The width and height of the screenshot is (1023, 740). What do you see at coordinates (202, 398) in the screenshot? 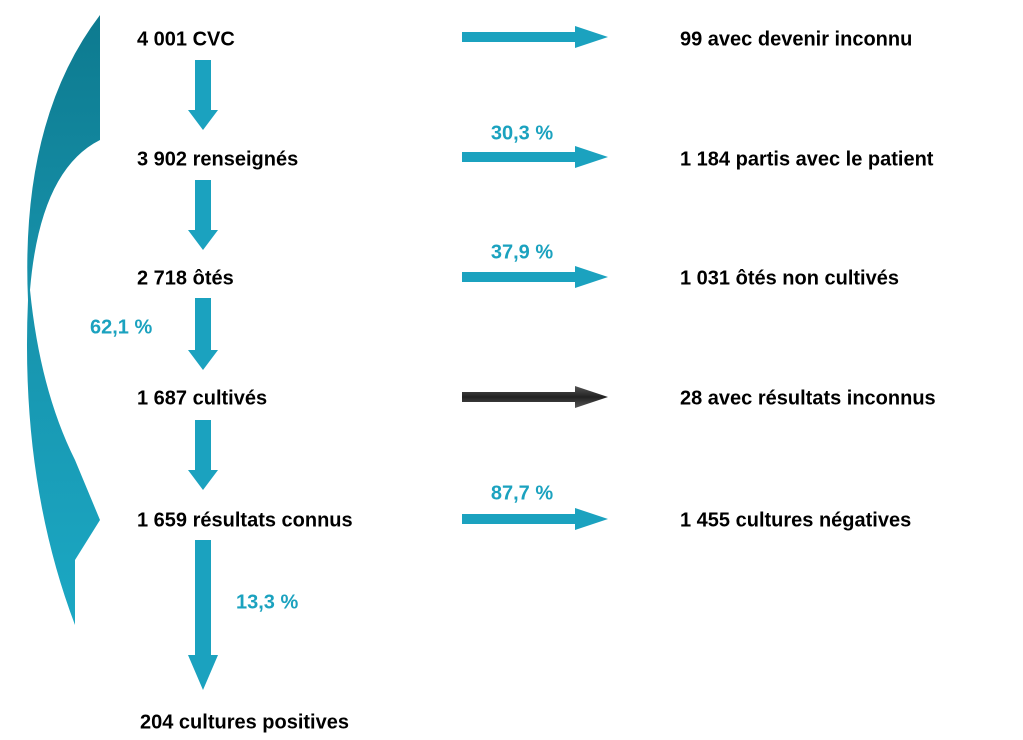
I see `node: 1 687 cultivés` at bounding box center [202, 398].